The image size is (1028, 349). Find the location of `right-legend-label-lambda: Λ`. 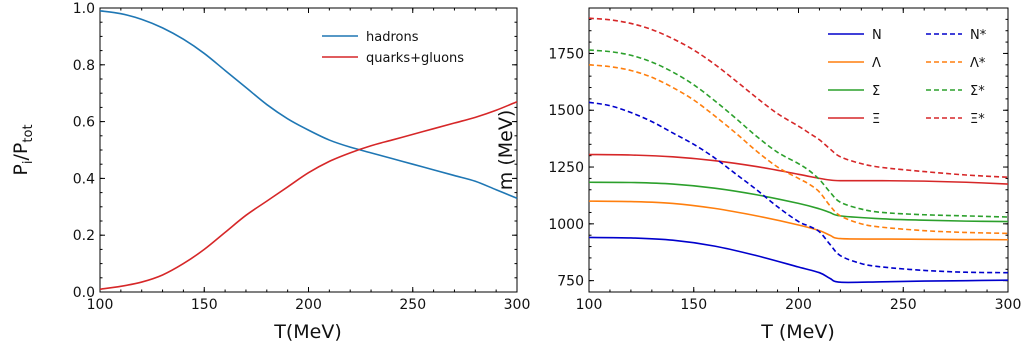

right-legend-label-lambda: Λ is located at coordinates (876, 63).